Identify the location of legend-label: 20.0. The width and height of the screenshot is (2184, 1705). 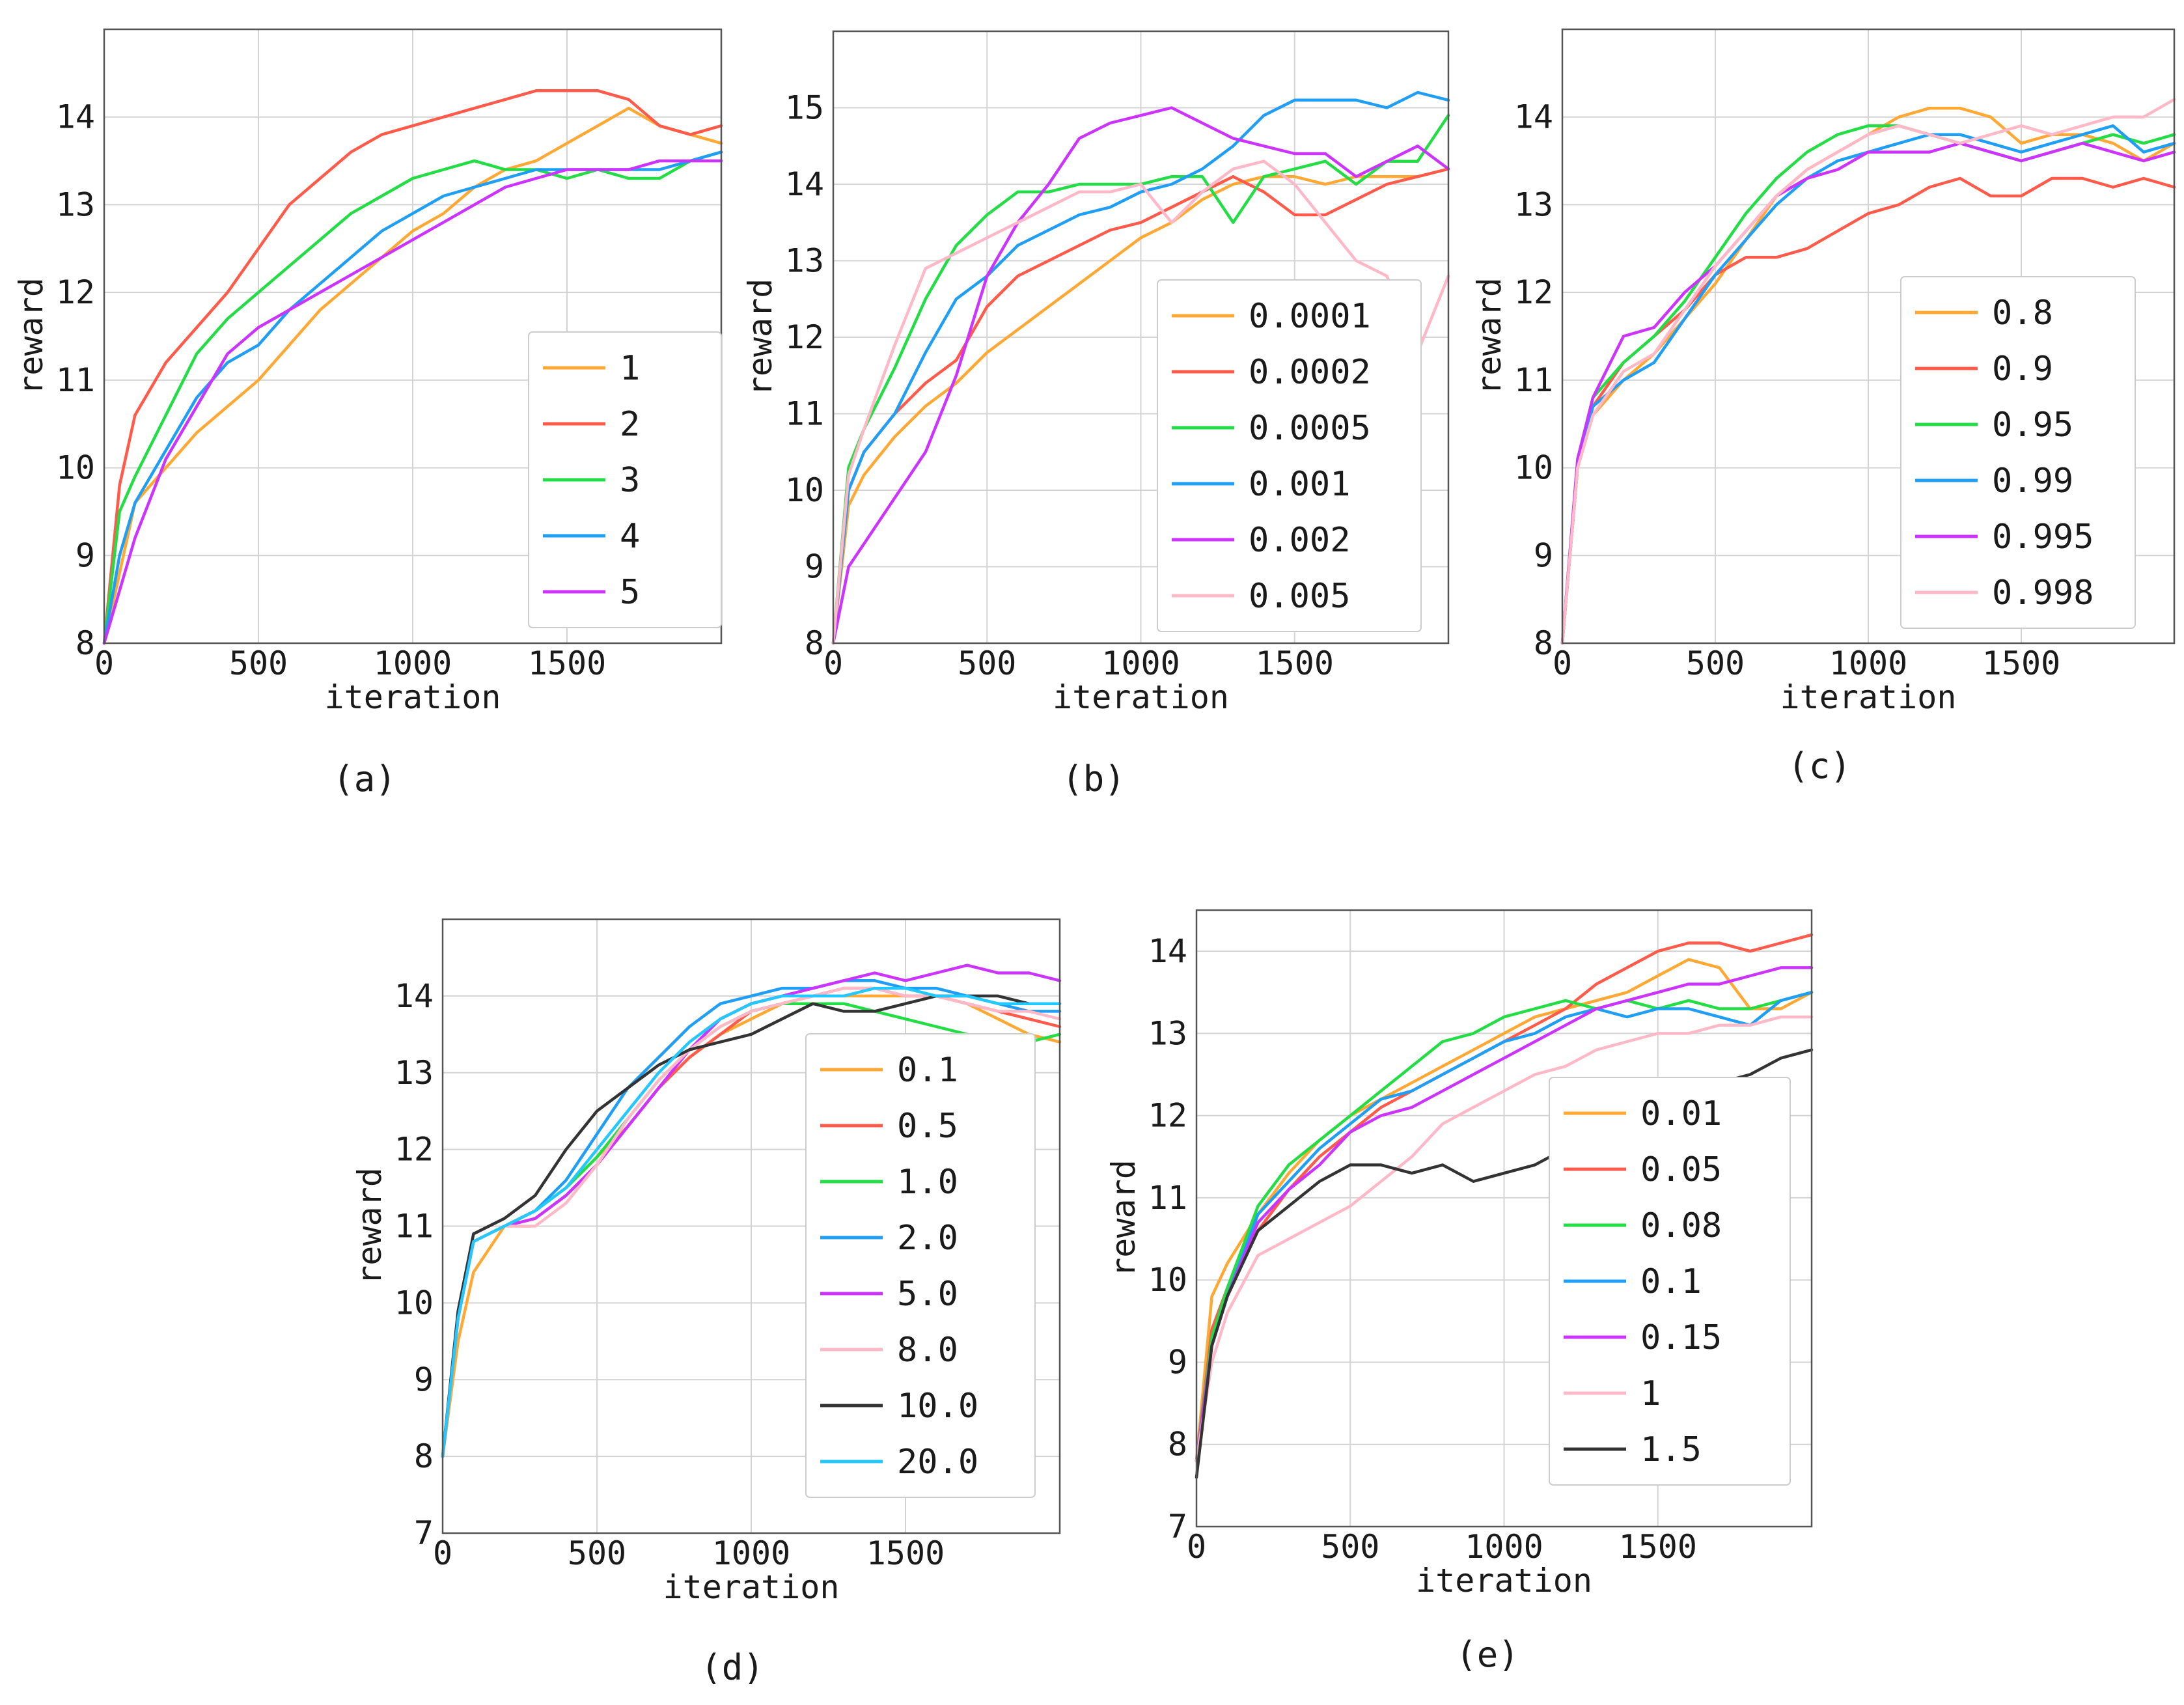
(938, 1462).